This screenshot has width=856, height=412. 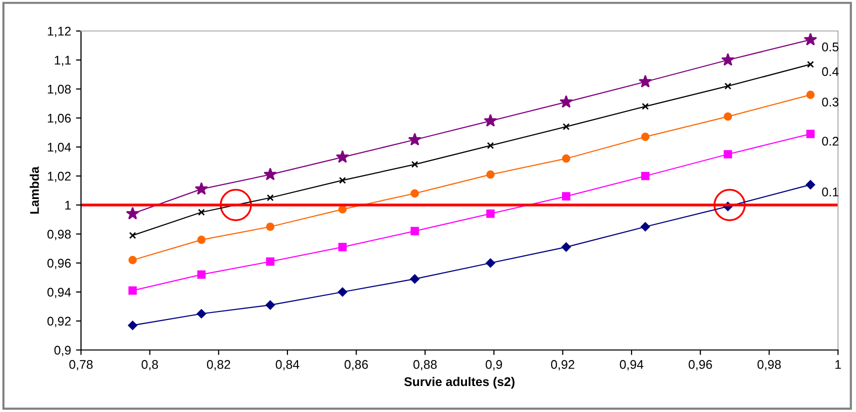 I want to click on y-tick-label: 1,04, so click(x=59, y=148).